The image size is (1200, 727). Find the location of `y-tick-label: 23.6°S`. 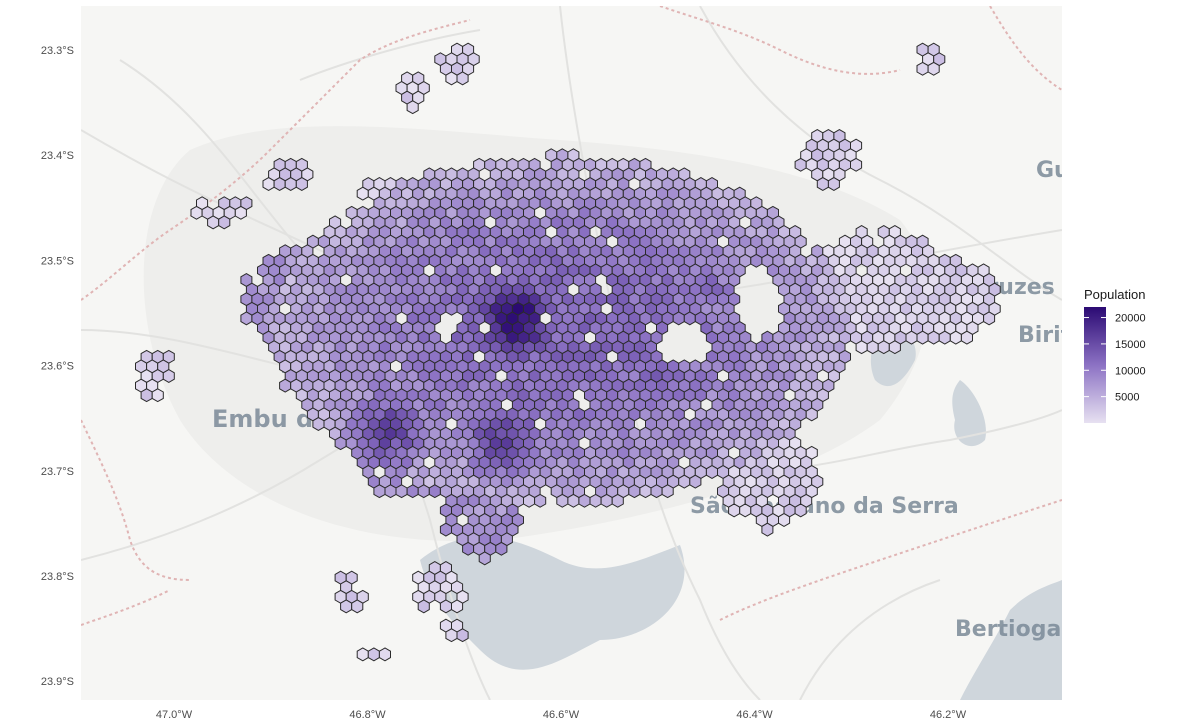

y-tick-label: 23.6°S is located at coordinates (57, 367).